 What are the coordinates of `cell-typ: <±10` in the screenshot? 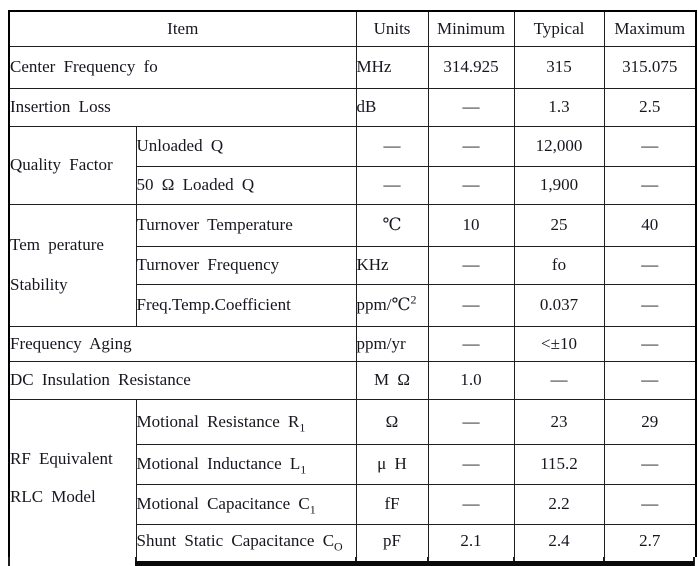 It's located at (559, 343).